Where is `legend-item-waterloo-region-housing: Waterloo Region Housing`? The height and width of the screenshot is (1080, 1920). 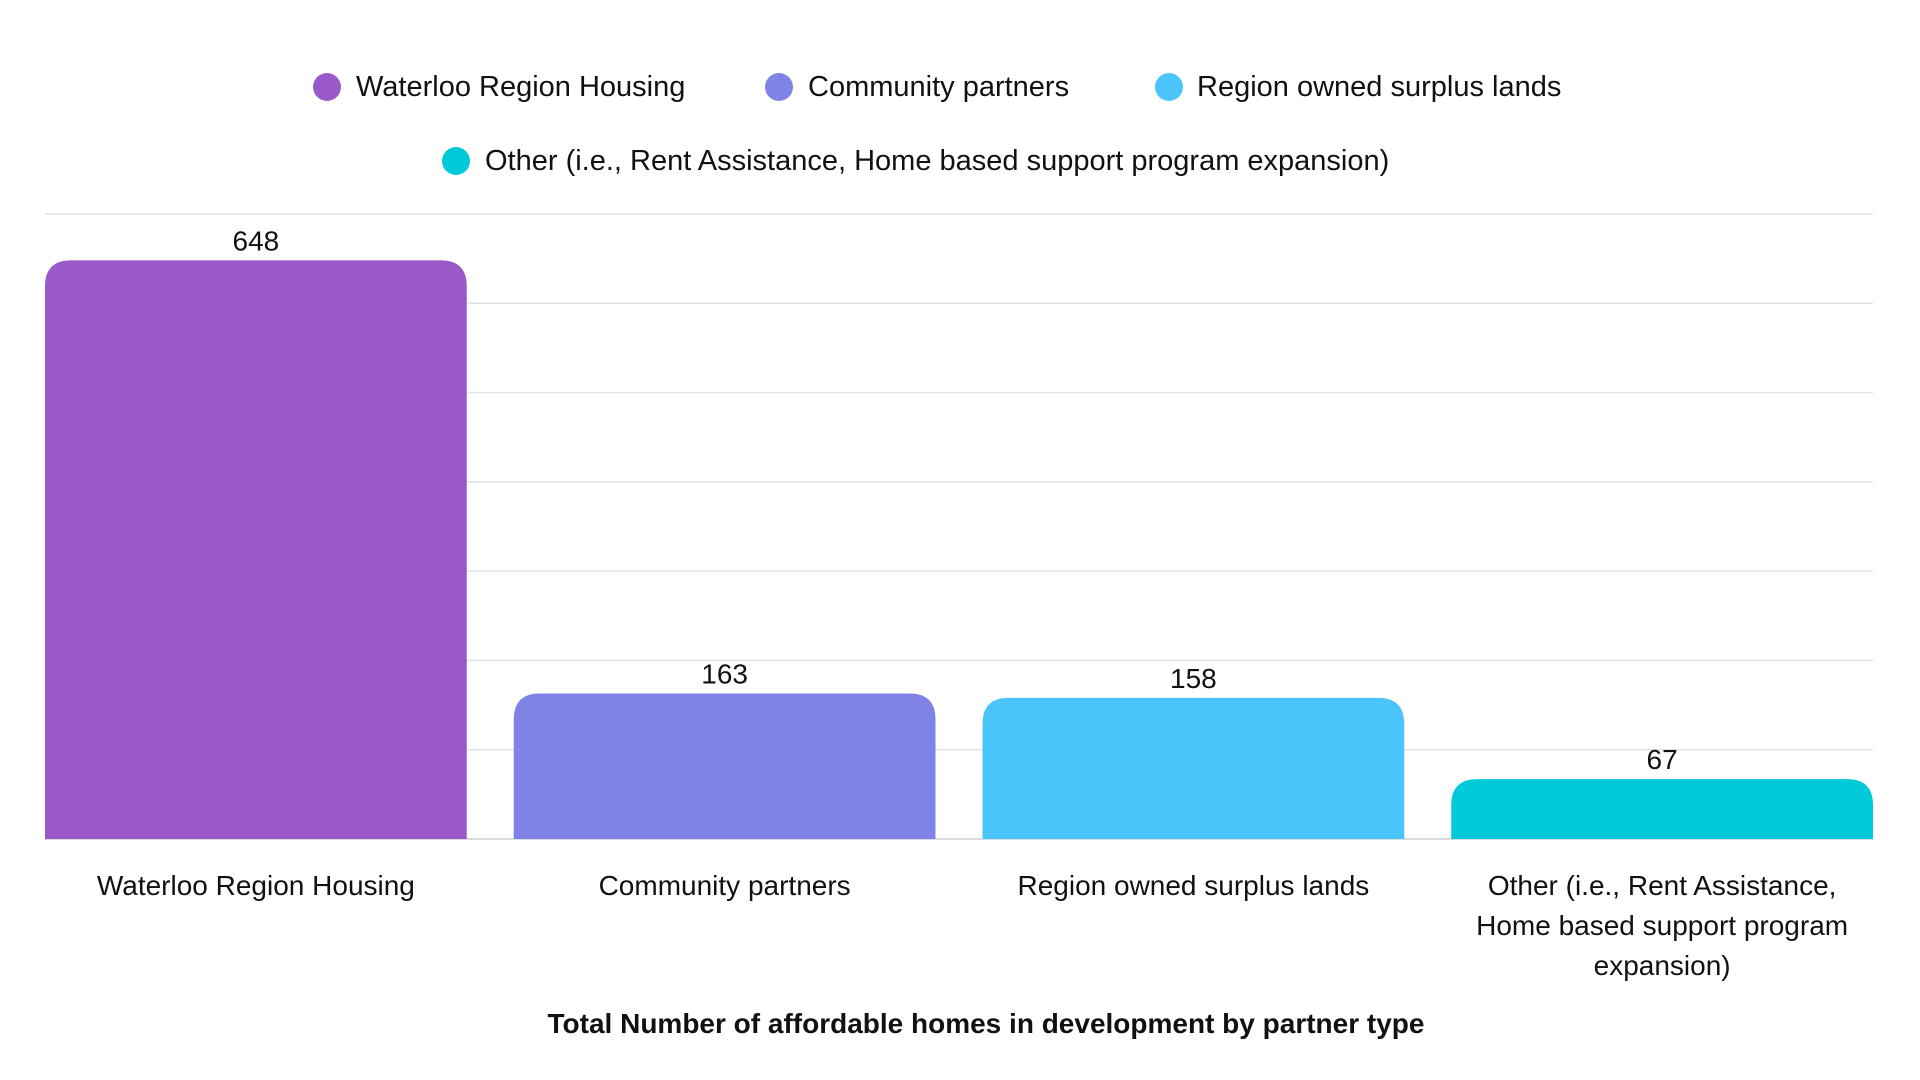 legend-item-waterloo-region-housing: Waterloo Region Housing is located at coordinates (499, 87).